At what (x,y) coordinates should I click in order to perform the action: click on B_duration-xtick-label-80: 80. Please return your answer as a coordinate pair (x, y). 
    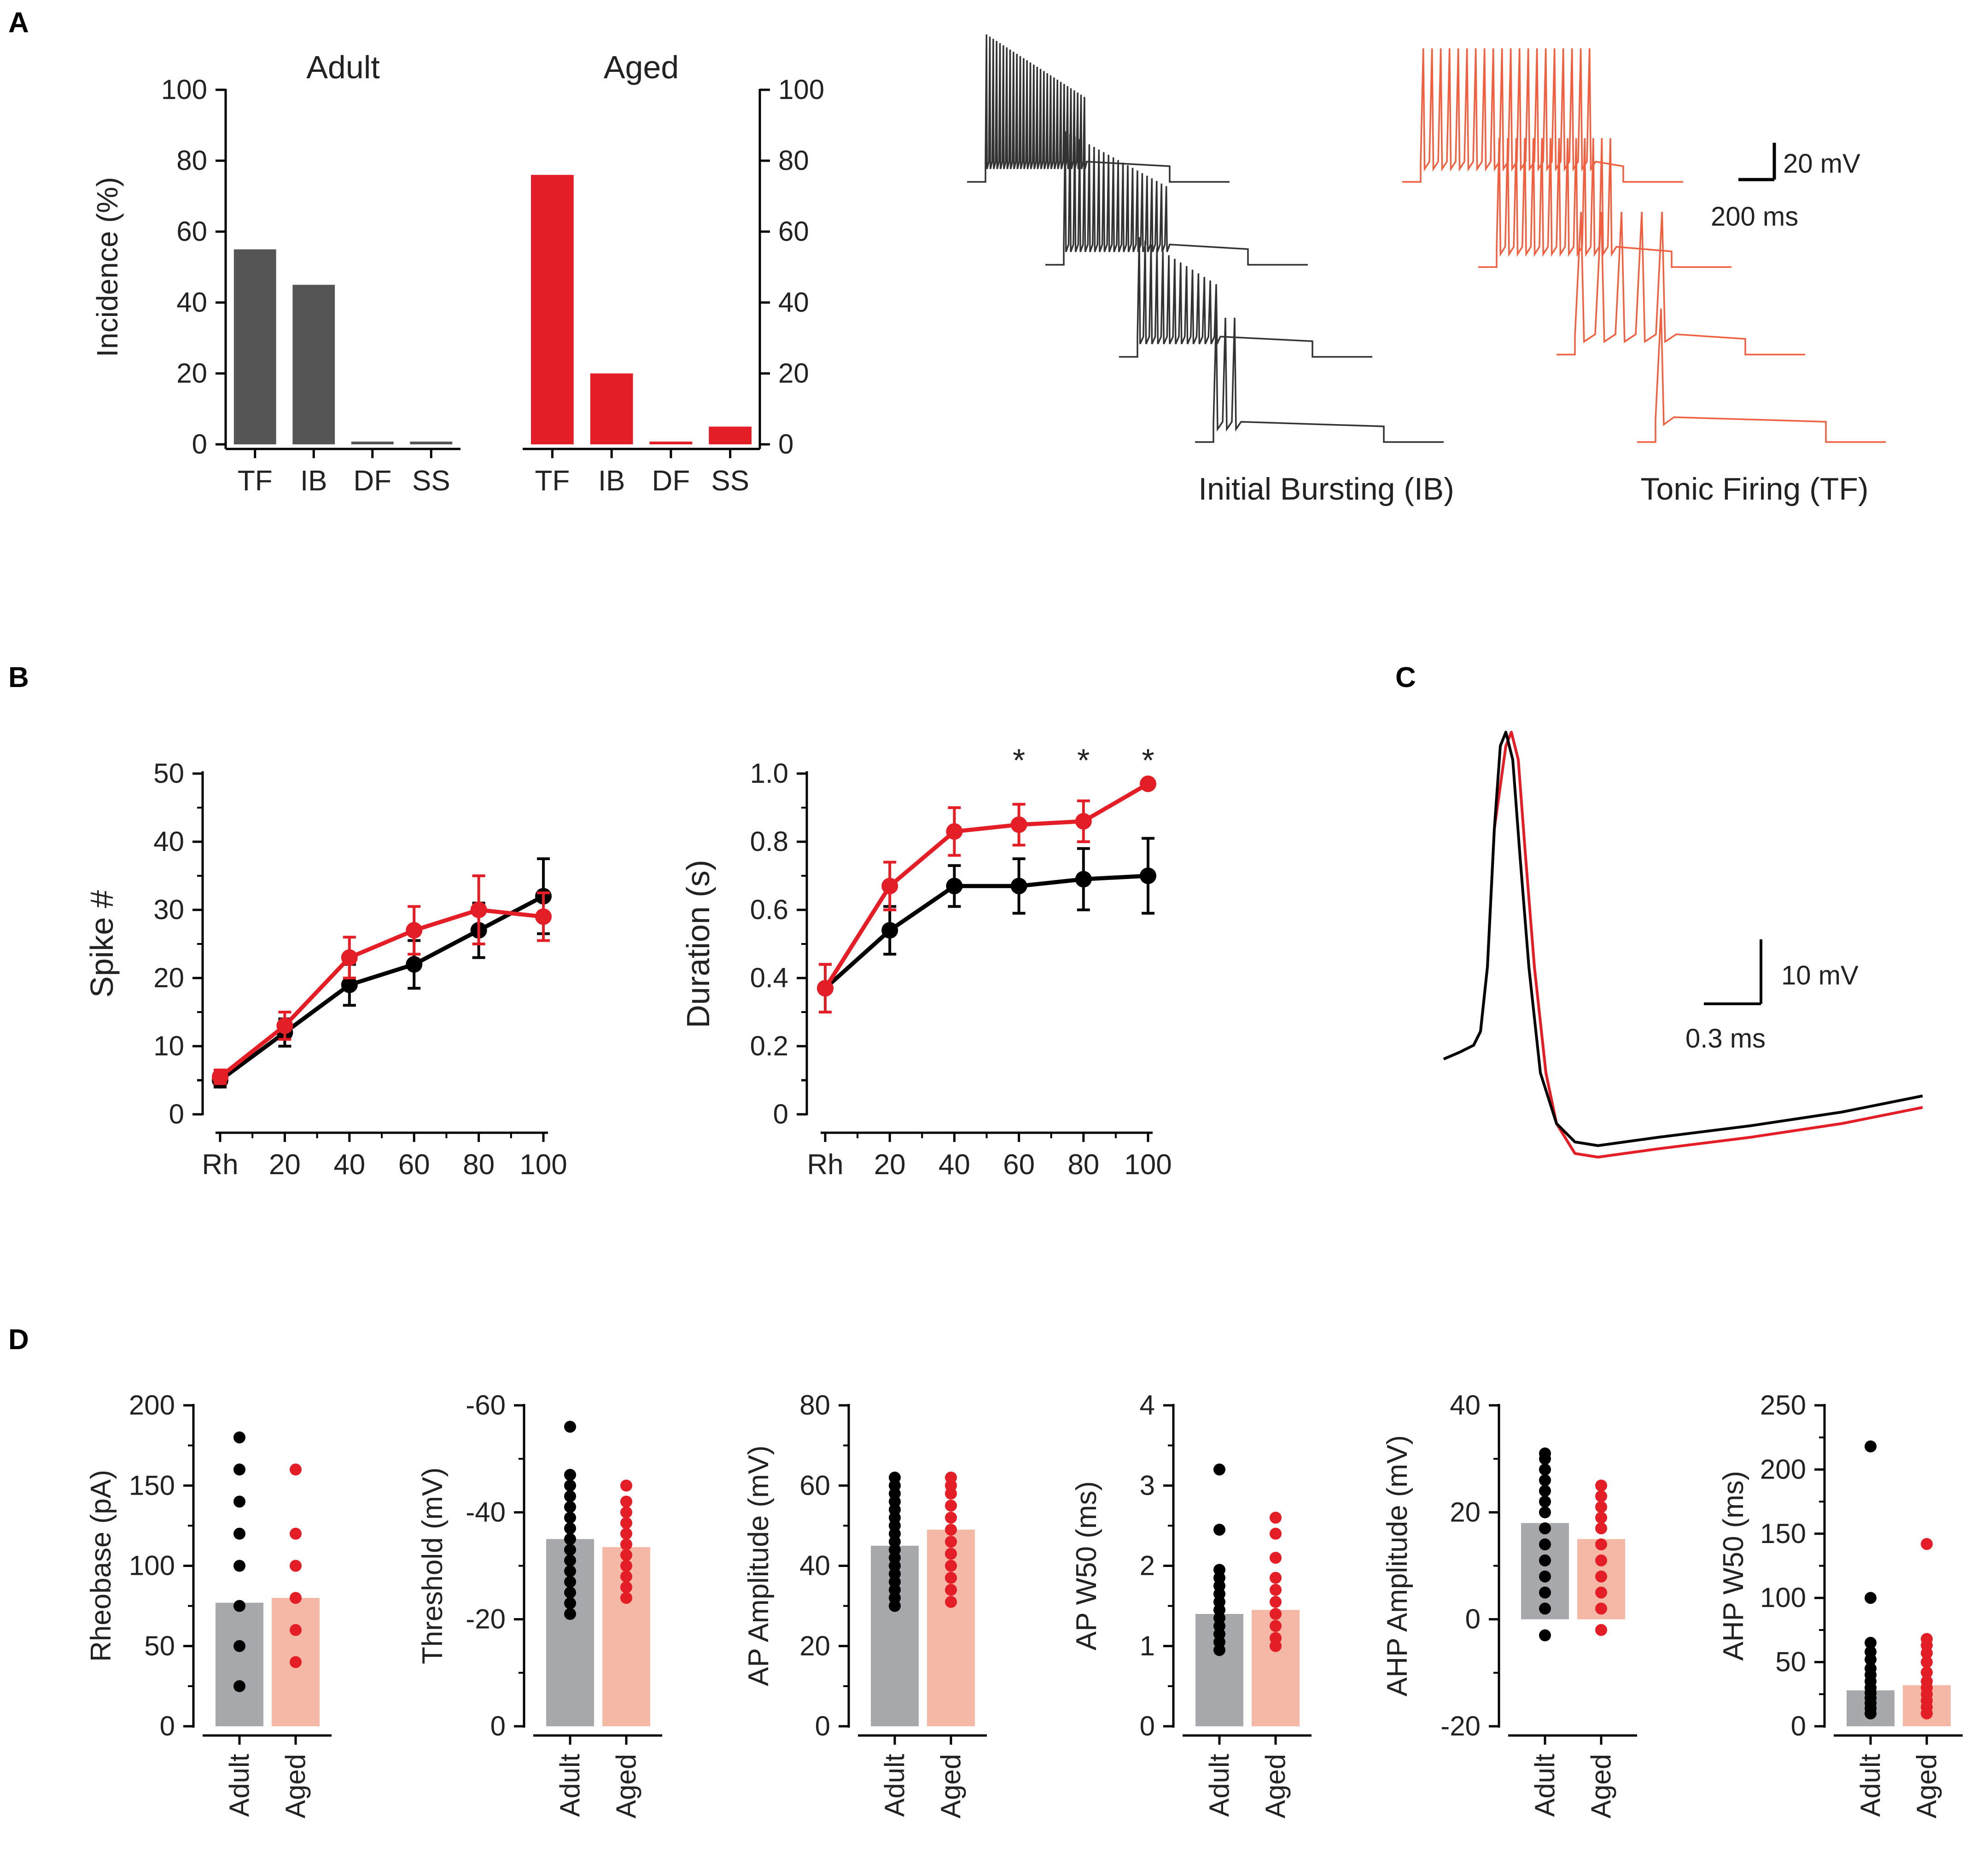
    Looking at the image, I should click on (1083, 1165).